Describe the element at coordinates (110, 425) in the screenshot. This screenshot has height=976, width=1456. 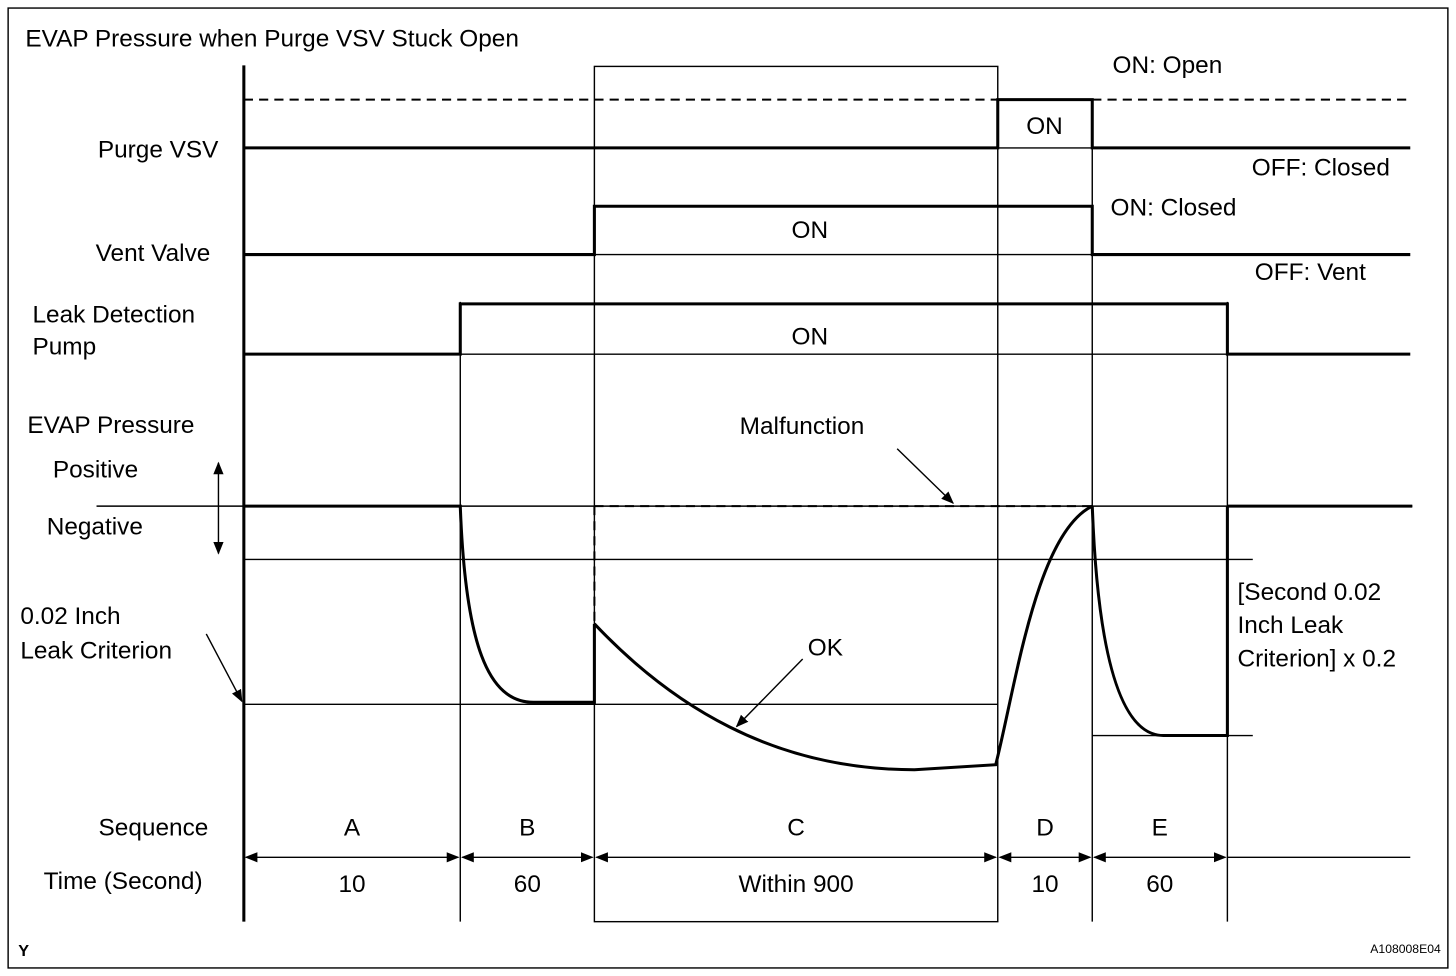
I see `pressure-label: EVAP Pressure` at that location.